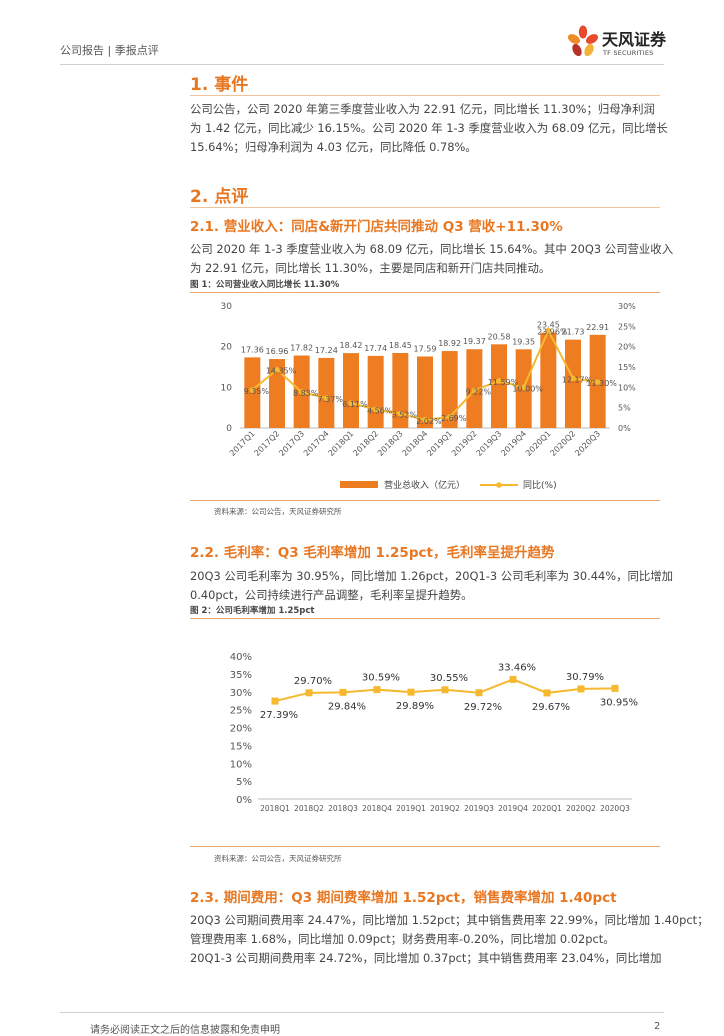 This screenshot has height=1036, width=724. What do you see at coordinates (257, 391) in the screenshot?
I see `yoy-data-label: 9.35%` at bounding box center [257, 391].